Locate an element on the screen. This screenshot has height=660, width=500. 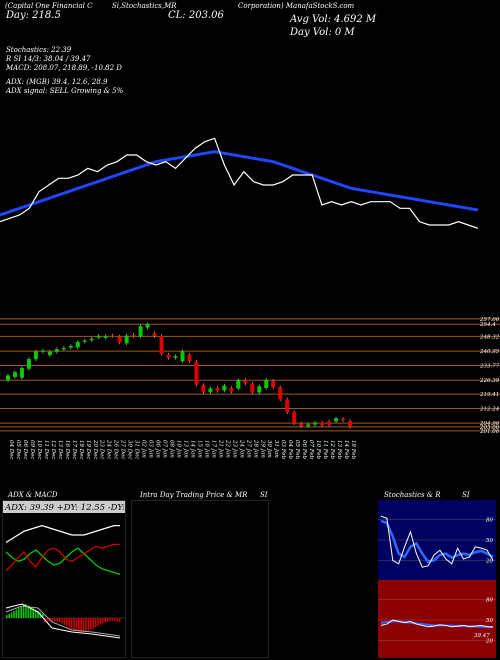
stoch-k-line is located at coordinates (437, 541).